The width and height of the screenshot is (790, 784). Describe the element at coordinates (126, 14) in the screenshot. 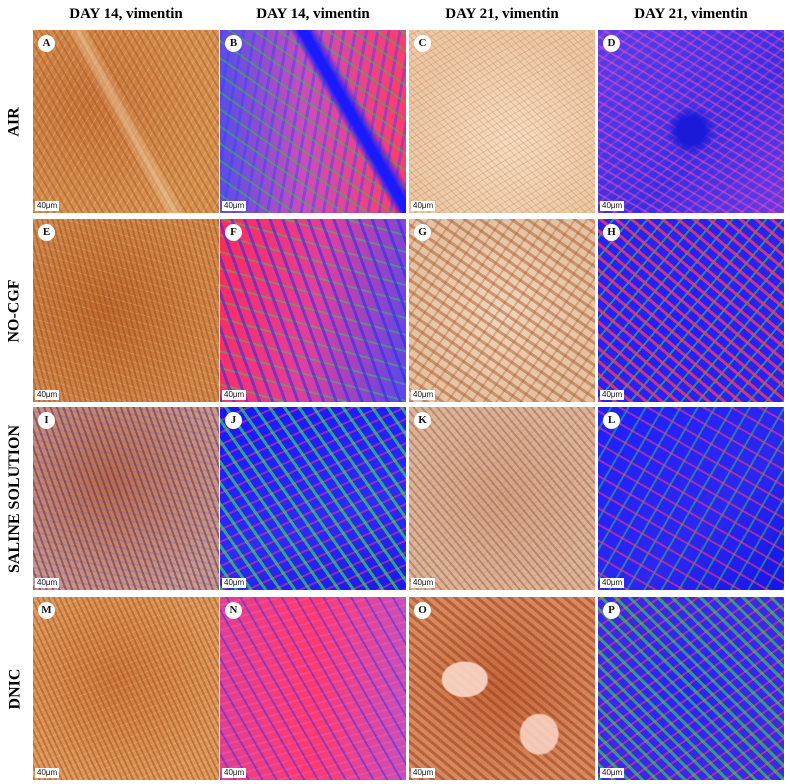

I see `column-header-day14-brightfield: DAY 14, vimentin` at that location.